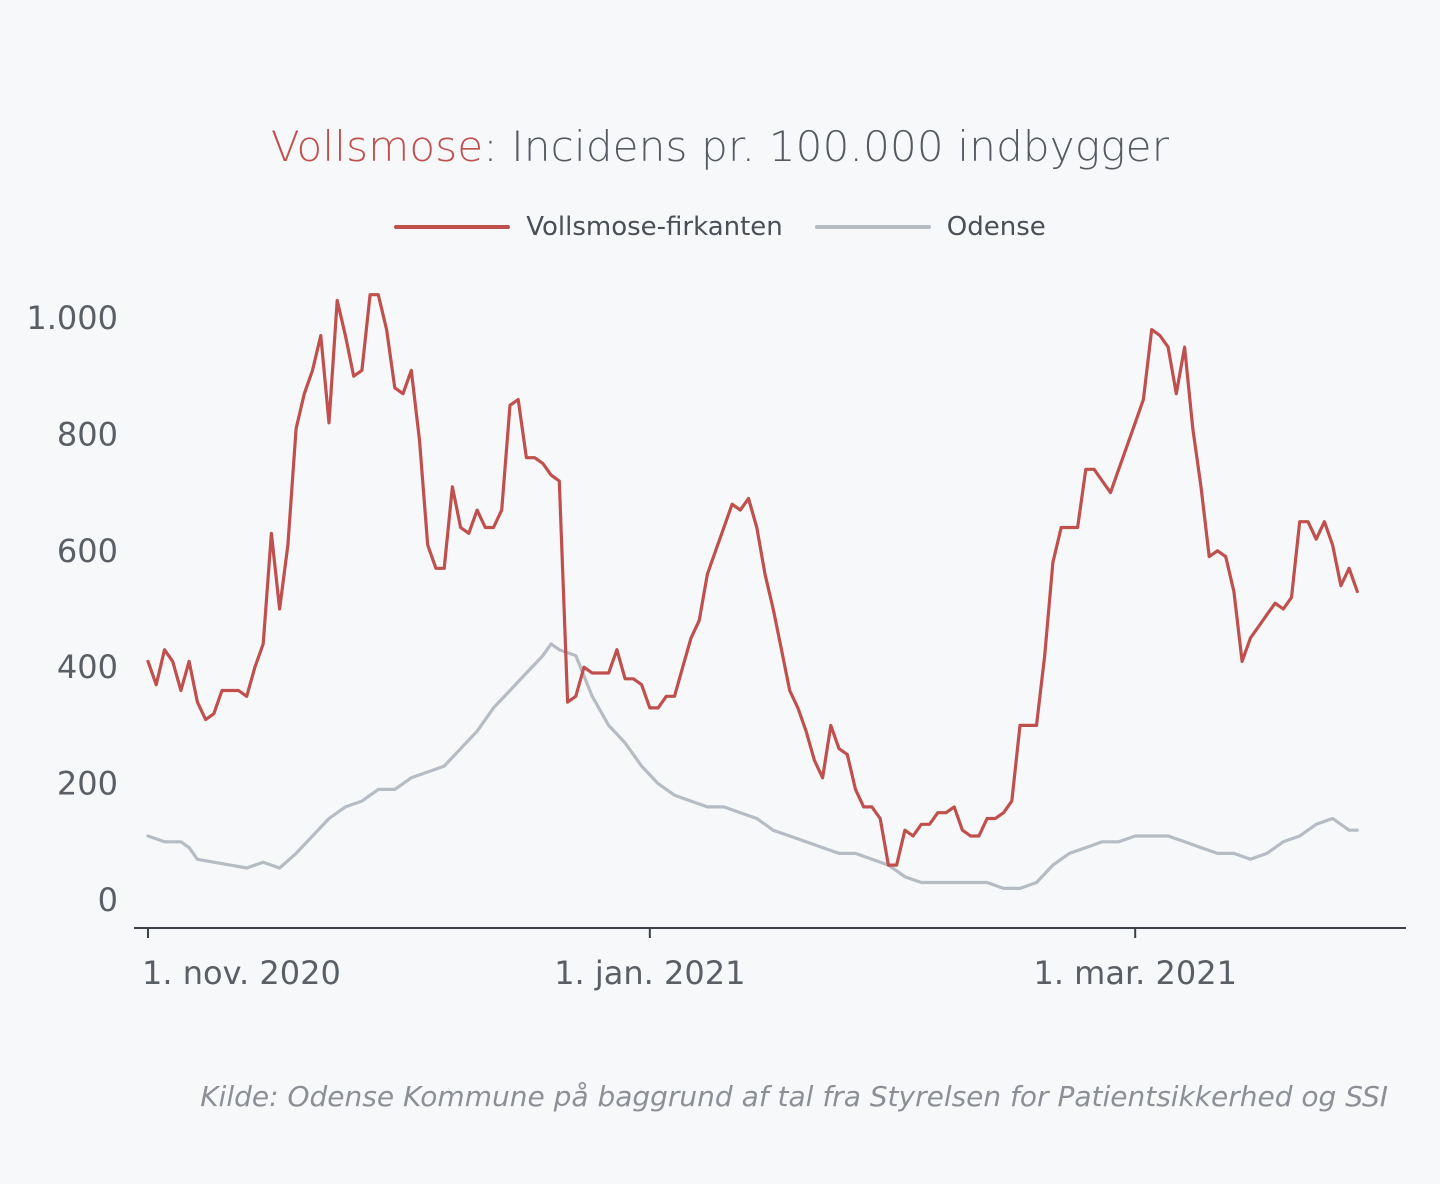 The width and height of the screenshot is (1440, 1184). I want to click on chart-title-highlight: Vollsmose, so click(377, 146).